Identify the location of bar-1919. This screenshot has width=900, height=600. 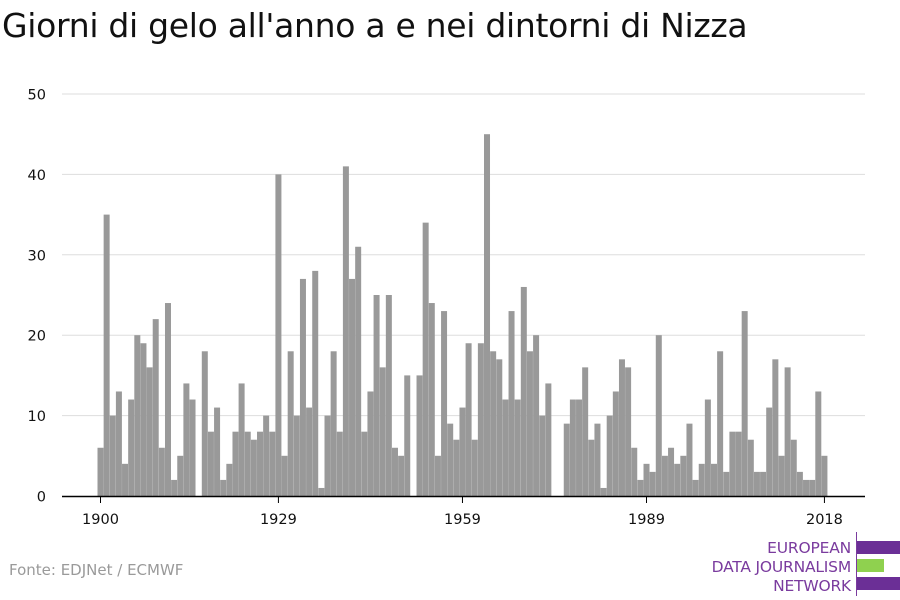
(217, 451).